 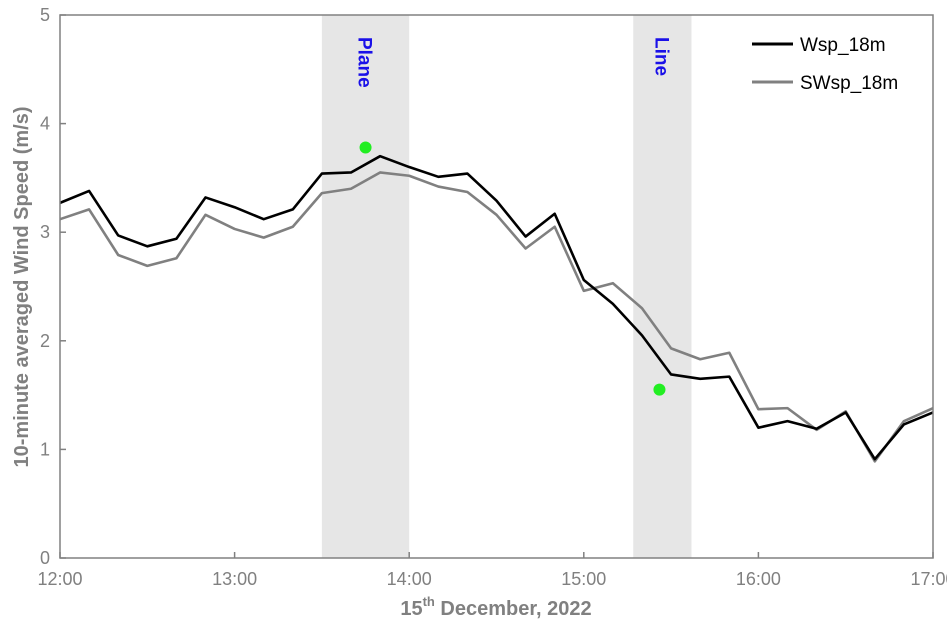 I want to click on y-tick-label: 5, so click(x=45, y=15).